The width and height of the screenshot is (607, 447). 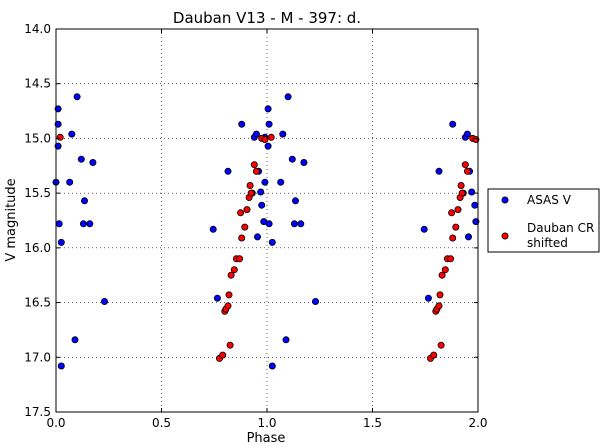 I want to click on y-tick-label: 15.5, so click(x=37, y=193).